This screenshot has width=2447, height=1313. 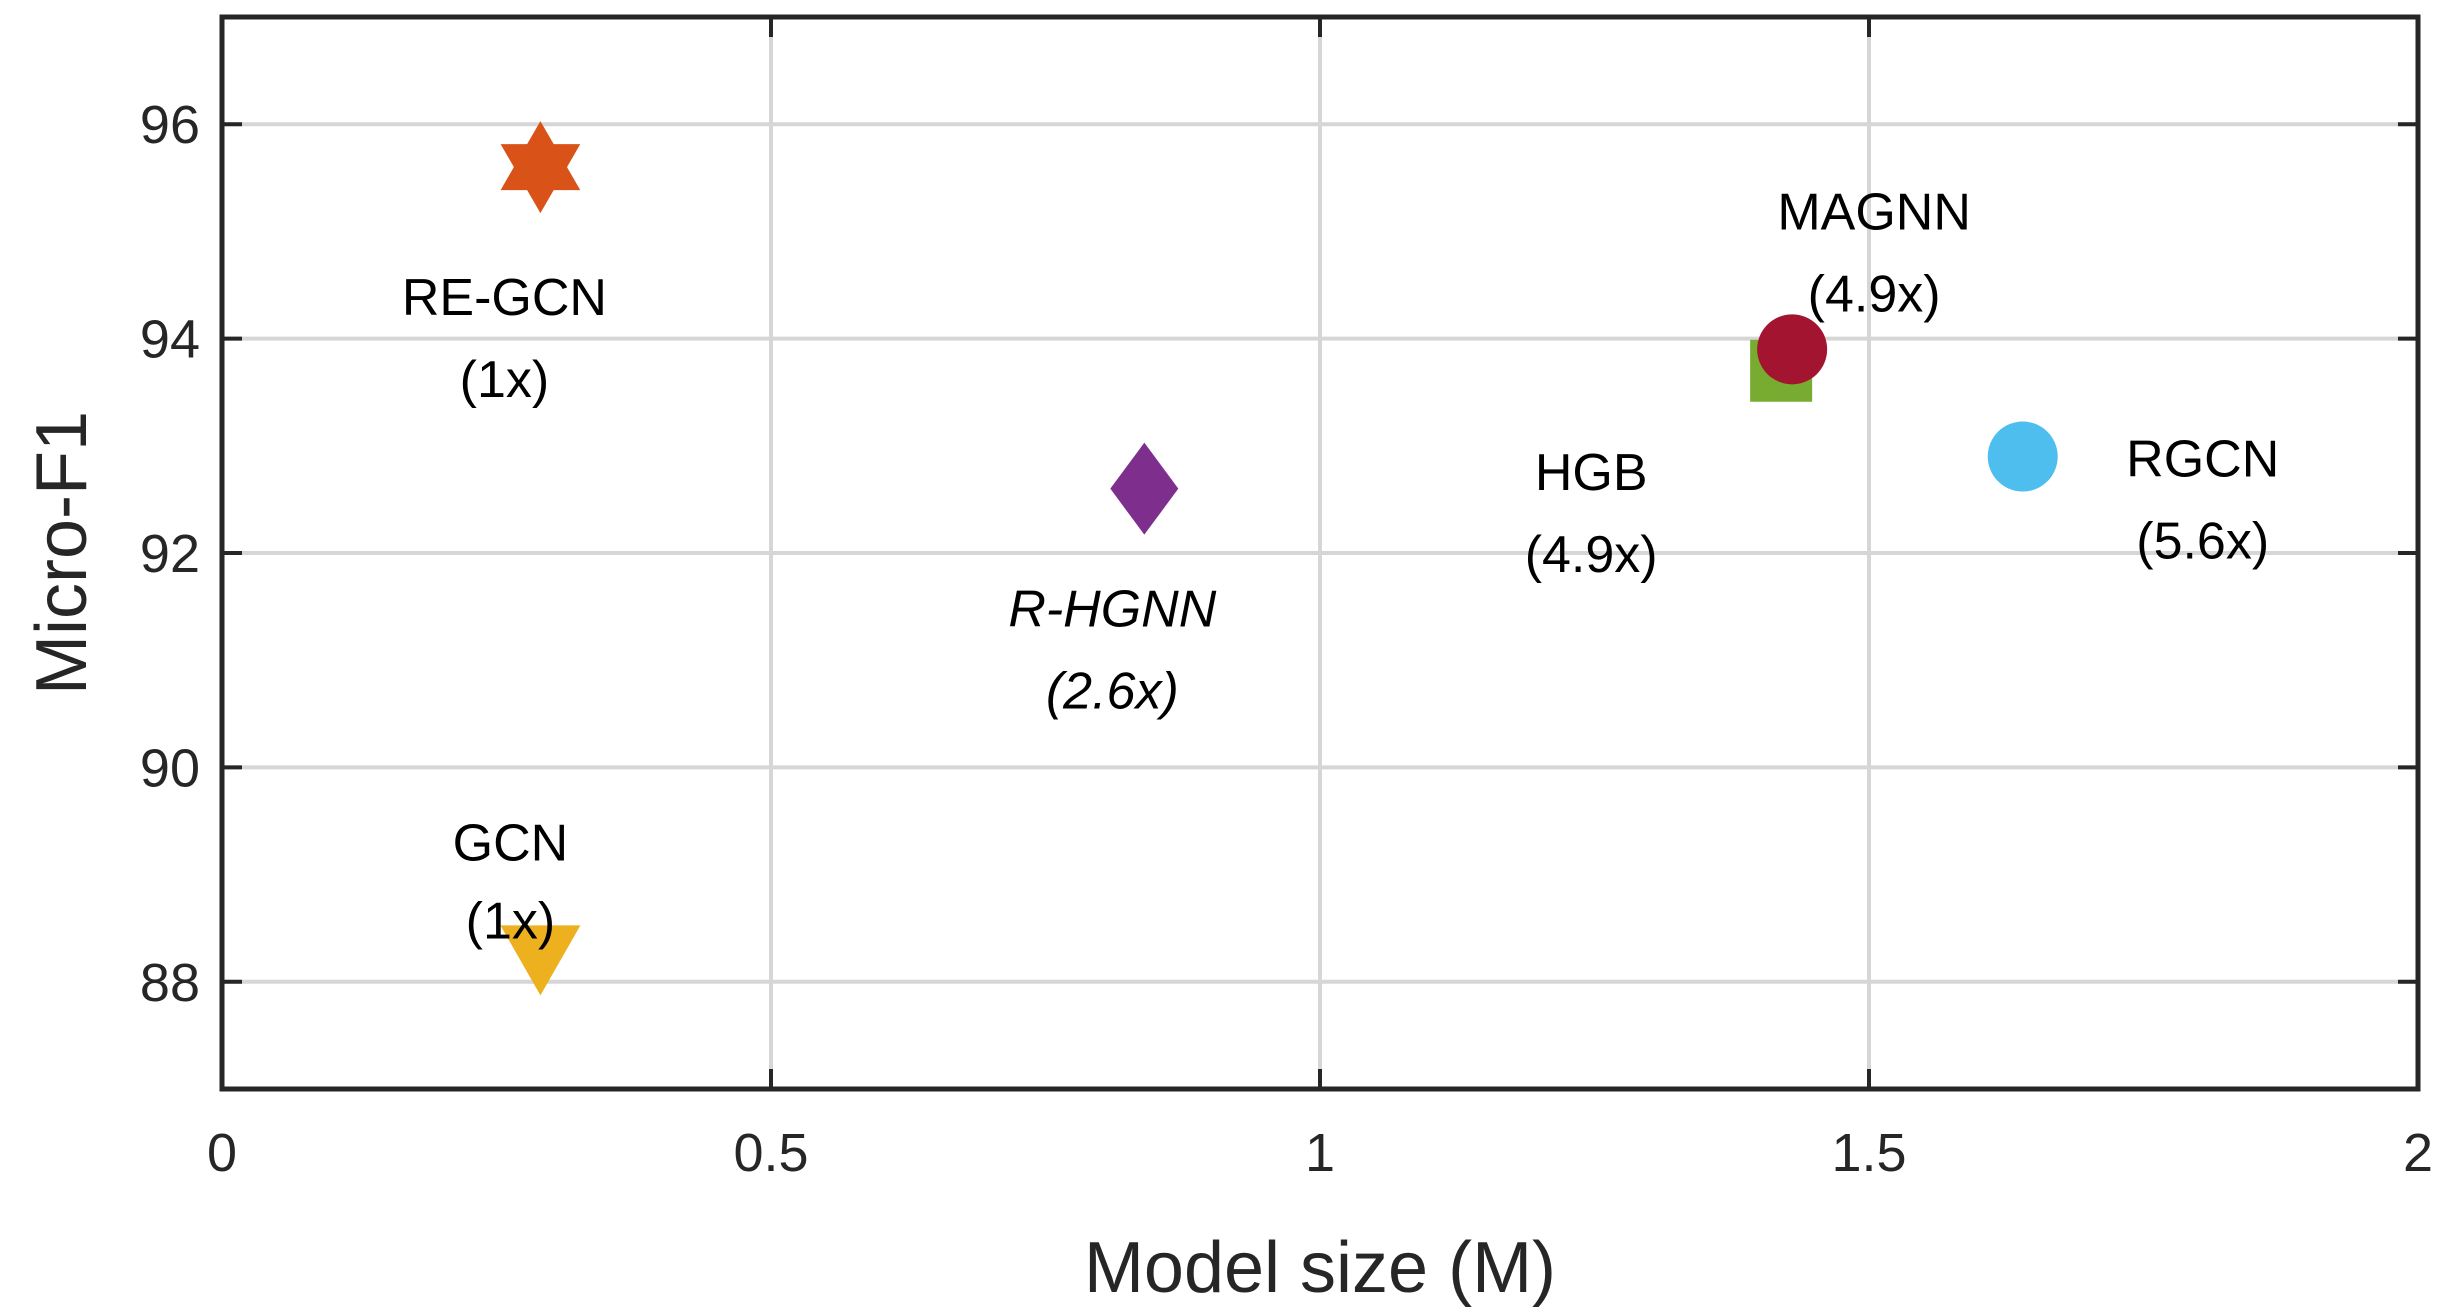 I want to click on x-tick-label: 0, so click(x=222, y=1153).